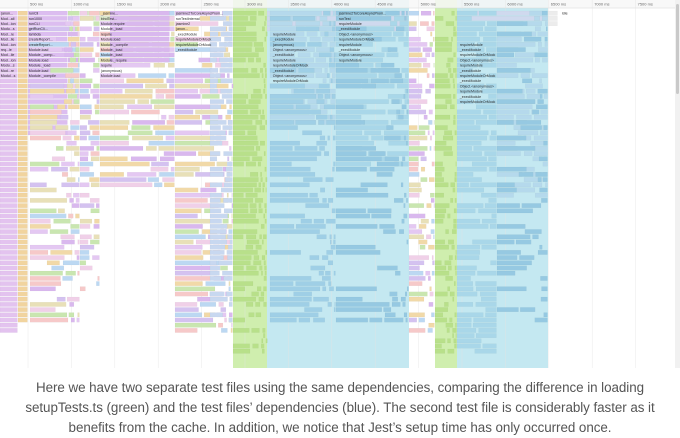 The width and height of the screenshot is (680, 438). What do you see at coordinates (677, 49) in the screenshot?
I see `scrollbar-thumb` at bounding box center [677, 49].